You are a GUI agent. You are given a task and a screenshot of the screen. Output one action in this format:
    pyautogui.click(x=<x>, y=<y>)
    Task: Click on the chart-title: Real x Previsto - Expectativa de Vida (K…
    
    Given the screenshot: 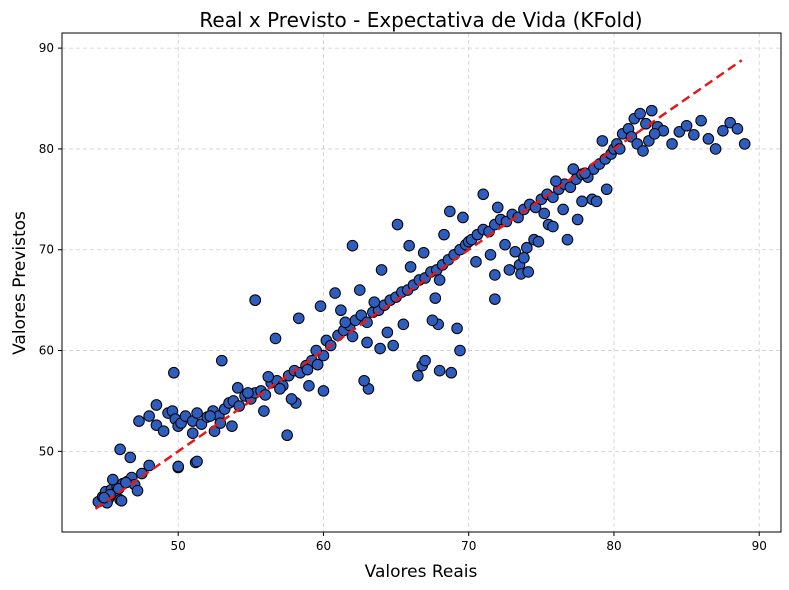 What is the action you would take?
    pyautogui.click(x=420, y=20)
    